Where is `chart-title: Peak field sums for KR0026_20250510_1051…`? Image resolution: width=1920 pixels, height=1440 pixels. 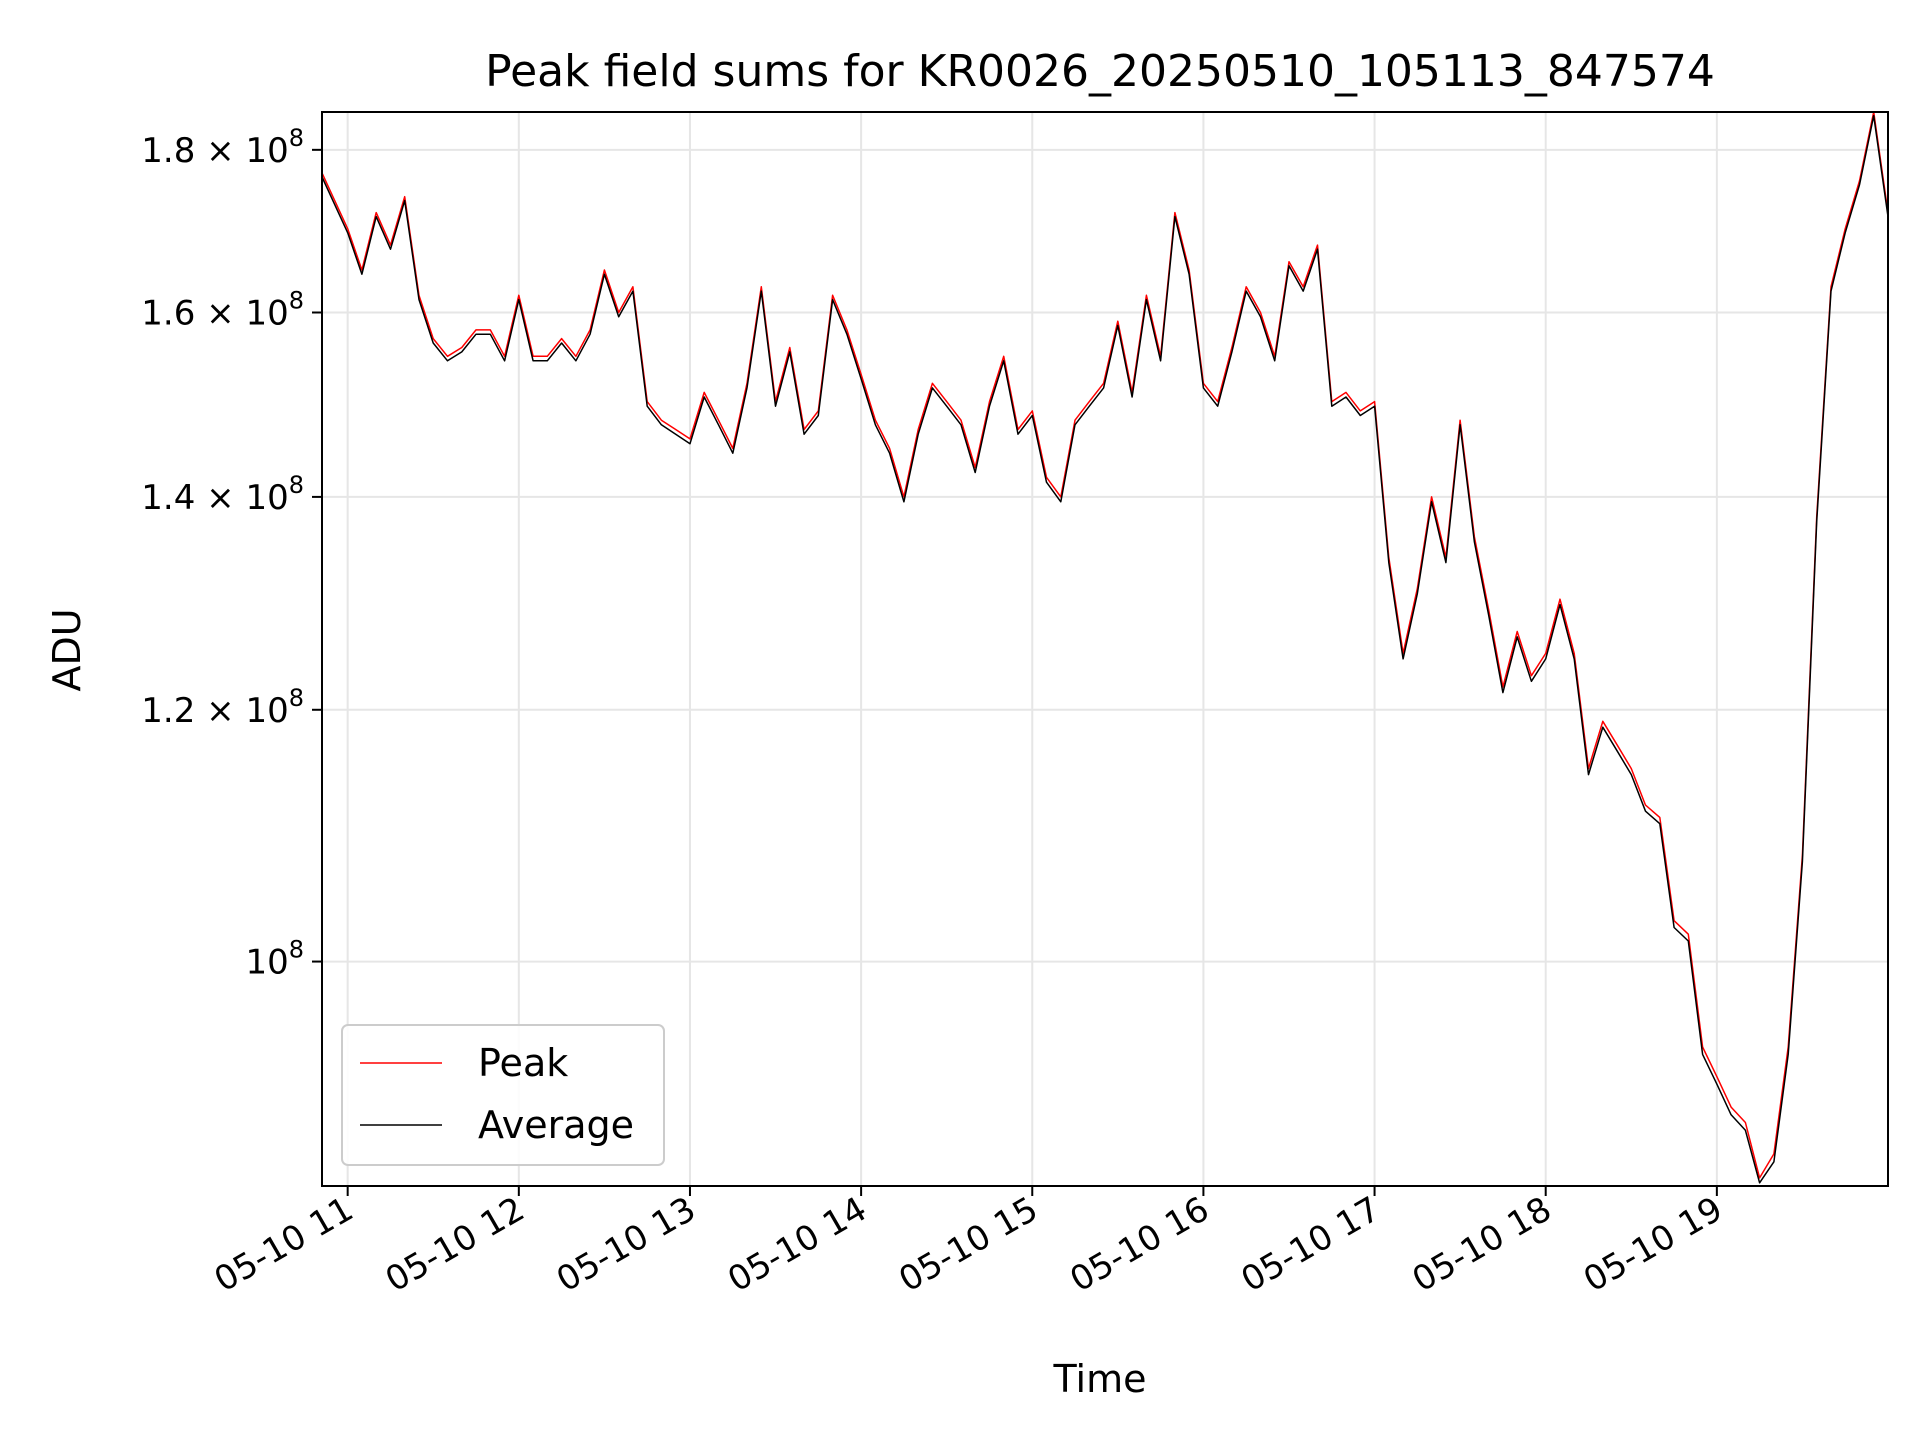
chart-title: Peak field sums for KR0026_20250510_1051… is located at coordinates (1100, 71).